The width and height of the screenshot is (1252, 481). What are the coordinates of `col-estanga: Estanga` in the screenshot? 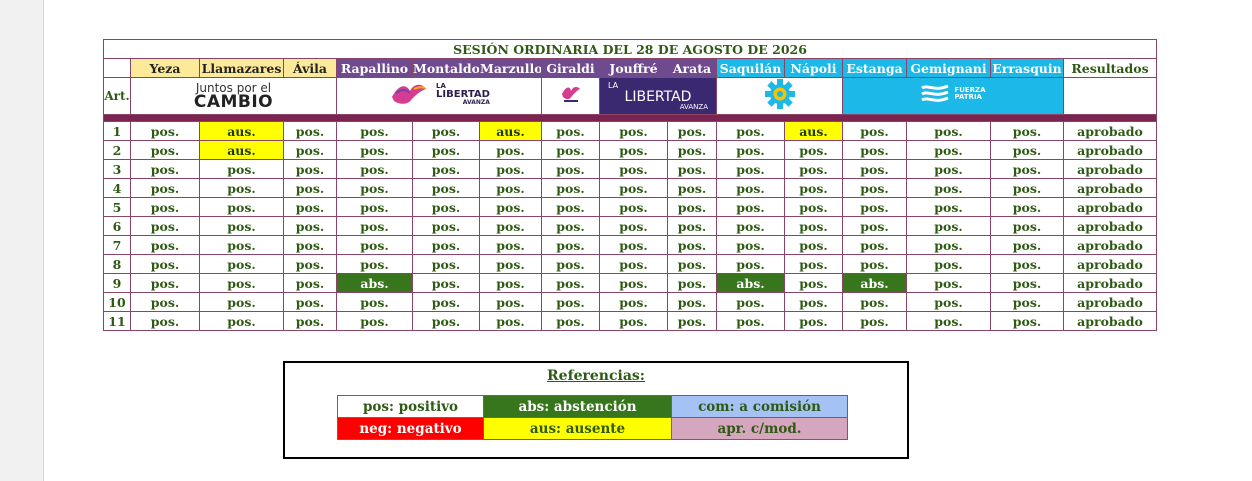 It's located at (874, 68).